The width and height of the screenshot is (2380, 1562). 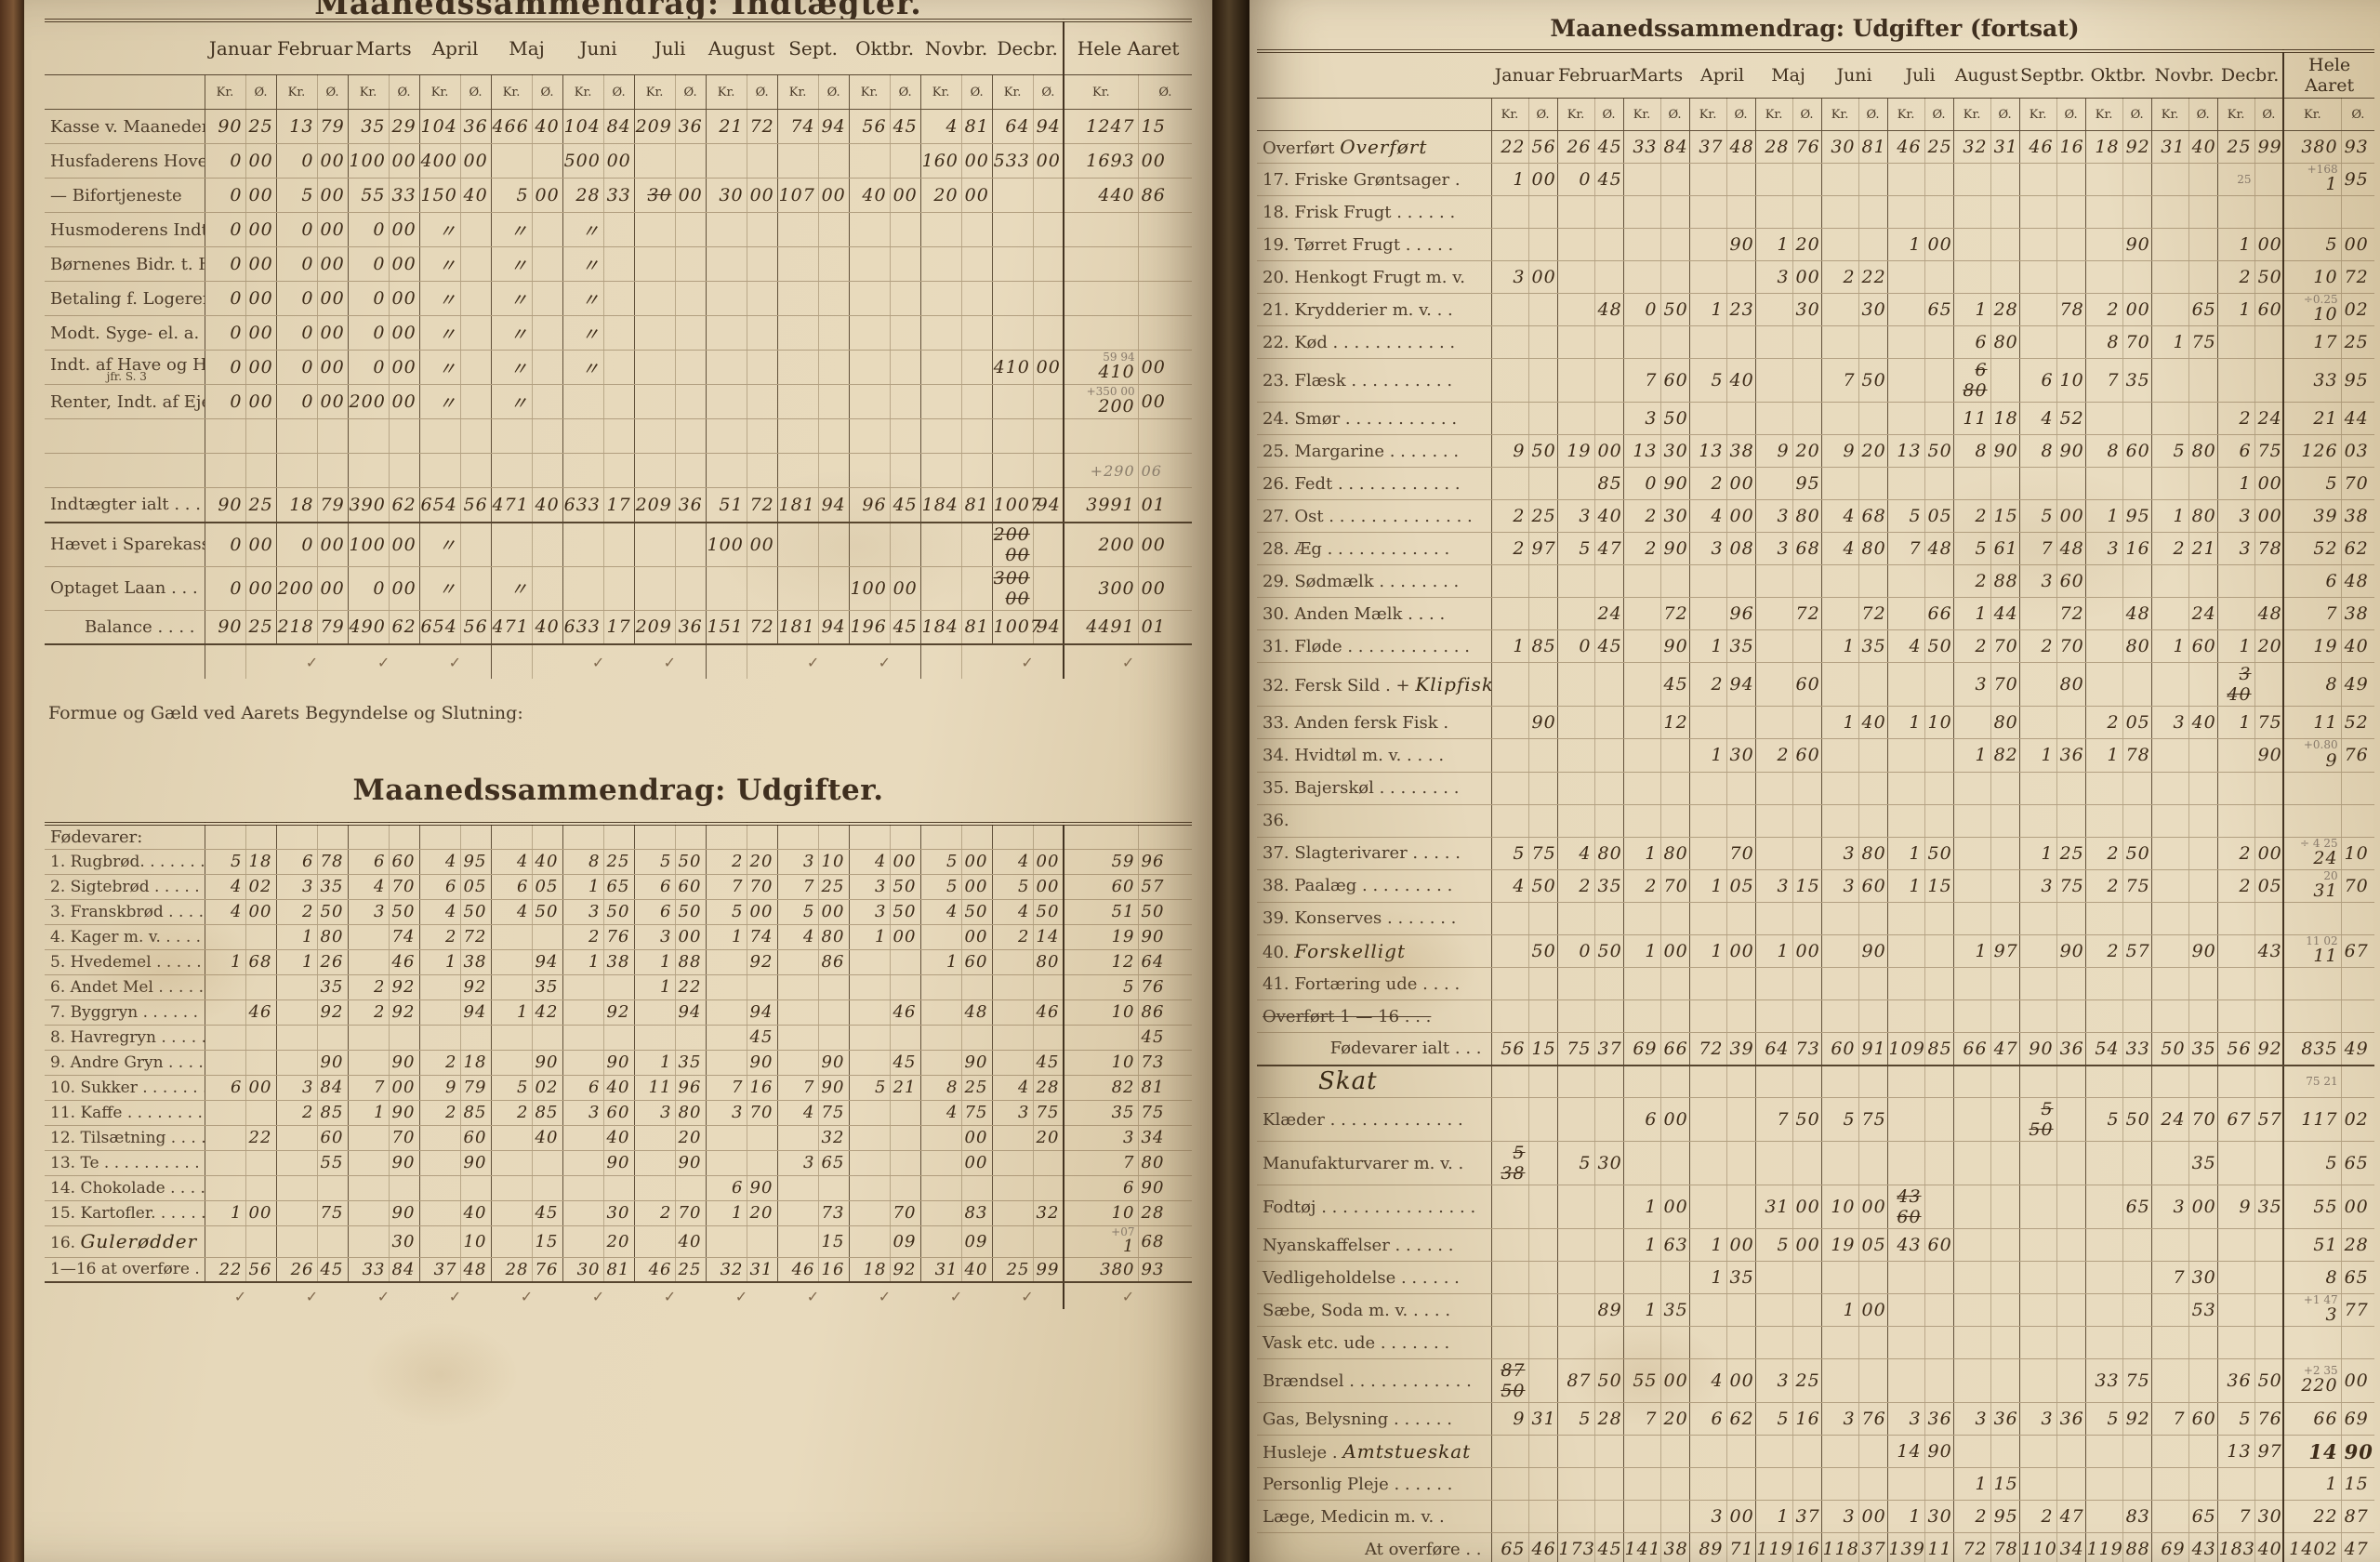 I want to click on cell-kr: ÷0.25 10, so click(x=2312, y=310).